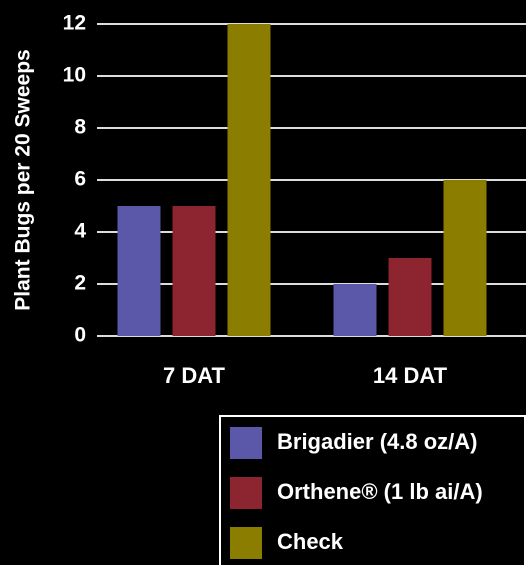 The height and width of the screenshot is (565, 526). I want to click on legend-label: Brigadier (4.8 oz/A), so click(377, 441).